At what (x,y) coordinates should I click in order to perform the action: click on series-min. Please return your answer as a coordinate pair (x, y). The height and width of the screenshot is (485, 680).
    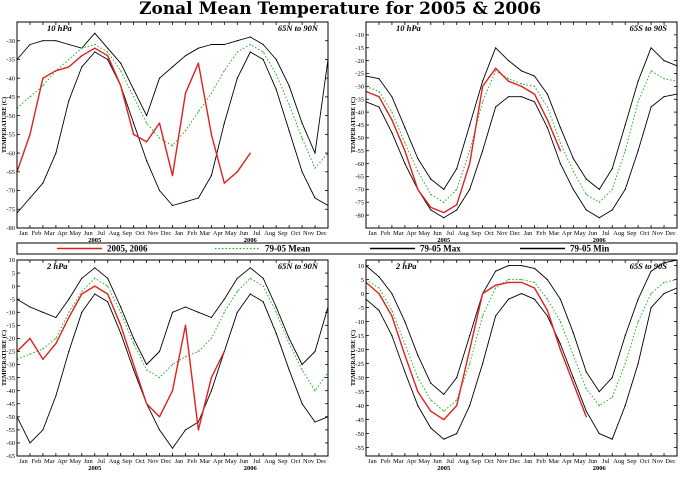
    Looking at the image, I should click on (172, 371).